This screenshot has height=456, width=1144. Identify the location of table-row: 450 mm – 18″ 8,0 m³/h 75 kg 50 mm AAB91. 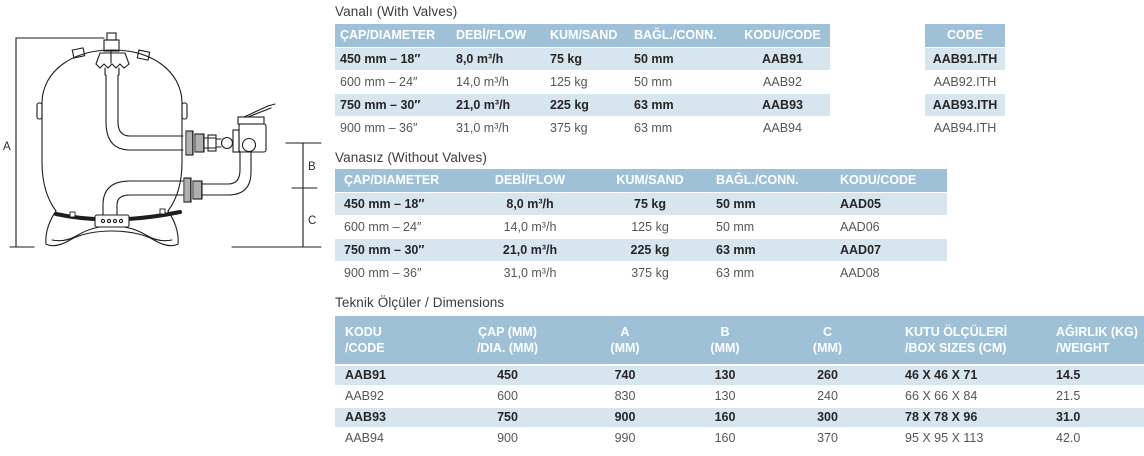
(582, 59).